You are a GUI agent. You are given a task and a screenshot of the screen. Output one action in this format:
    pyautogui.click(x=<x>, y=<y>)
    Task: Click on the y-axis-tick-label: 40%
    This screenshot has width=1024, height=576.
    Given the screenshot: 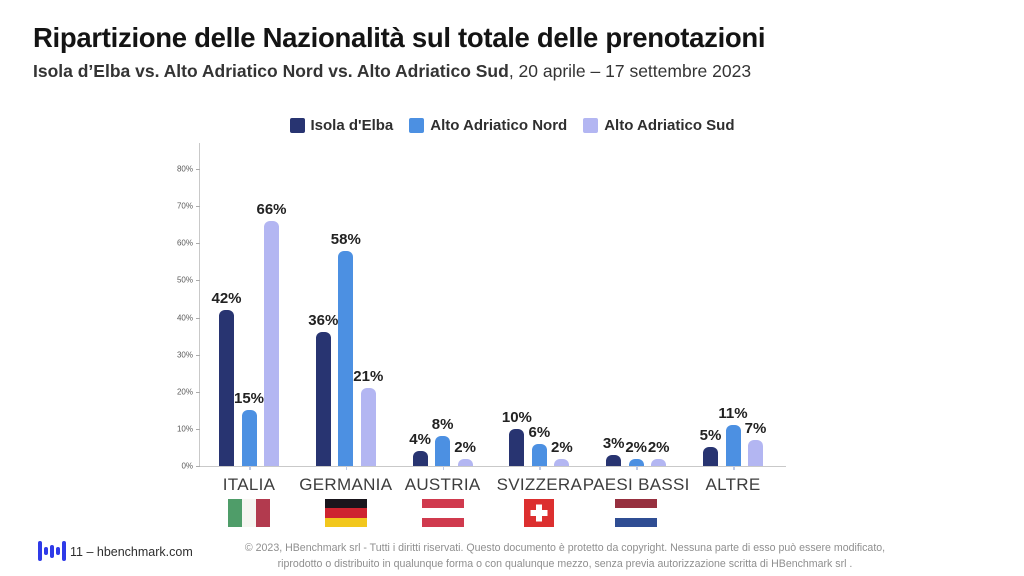 What is the action you would take?
    pyautogui.click(x=184, y=317)
    